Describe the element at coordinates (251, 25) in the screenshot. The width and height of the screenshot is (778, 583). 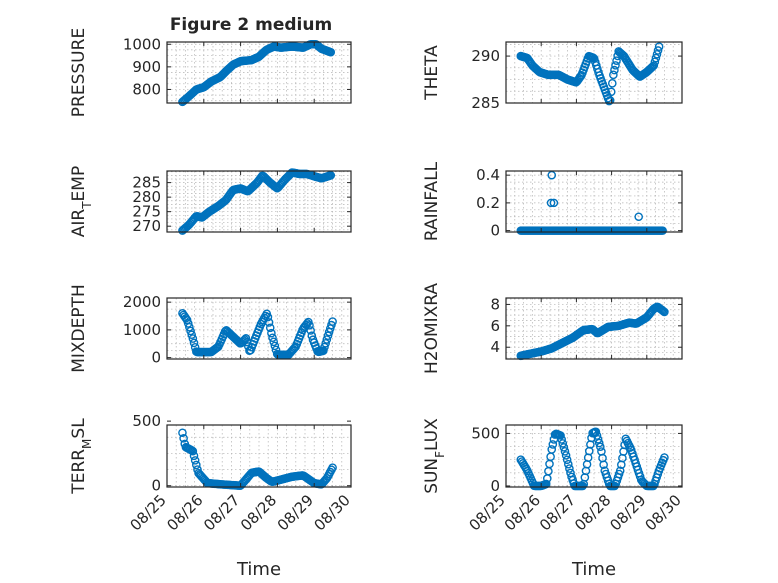
I see `figure-title: Figure 2 medium` at that location.